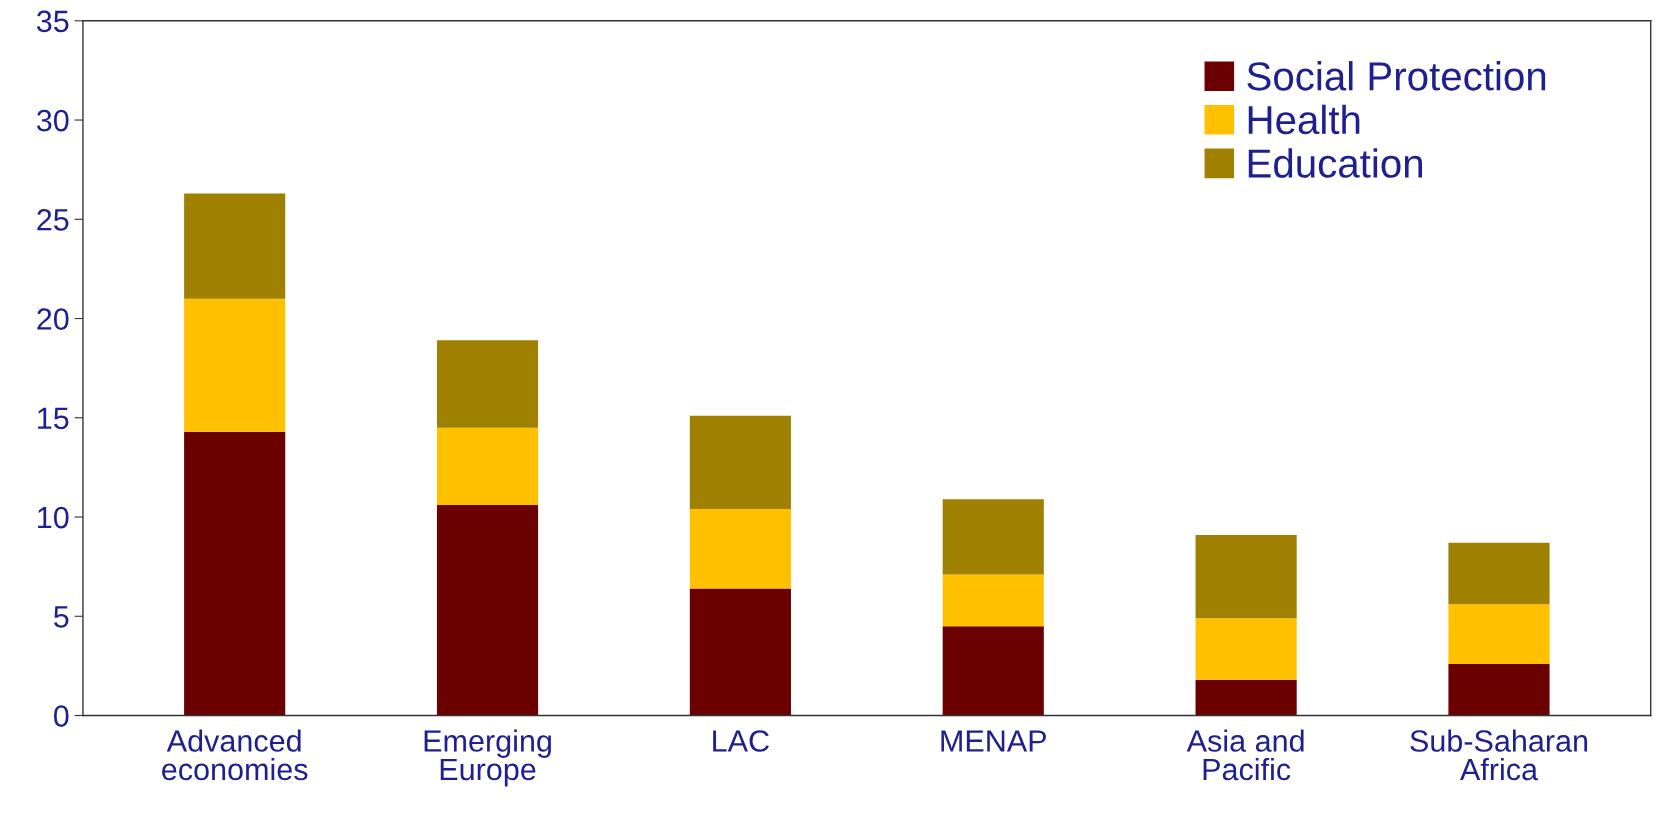  I want to click on y-tick-label: 30, so click(52, 120).